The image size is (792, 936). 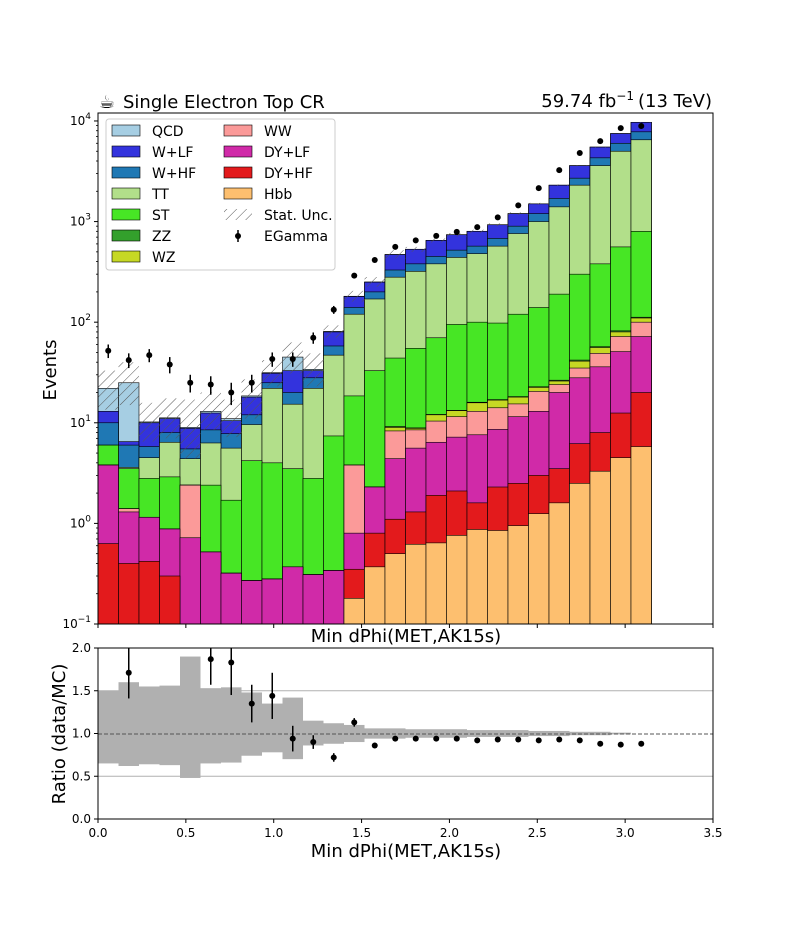 I want to click on legend-entry-zz: ZZ, so click(x=141, y=237).